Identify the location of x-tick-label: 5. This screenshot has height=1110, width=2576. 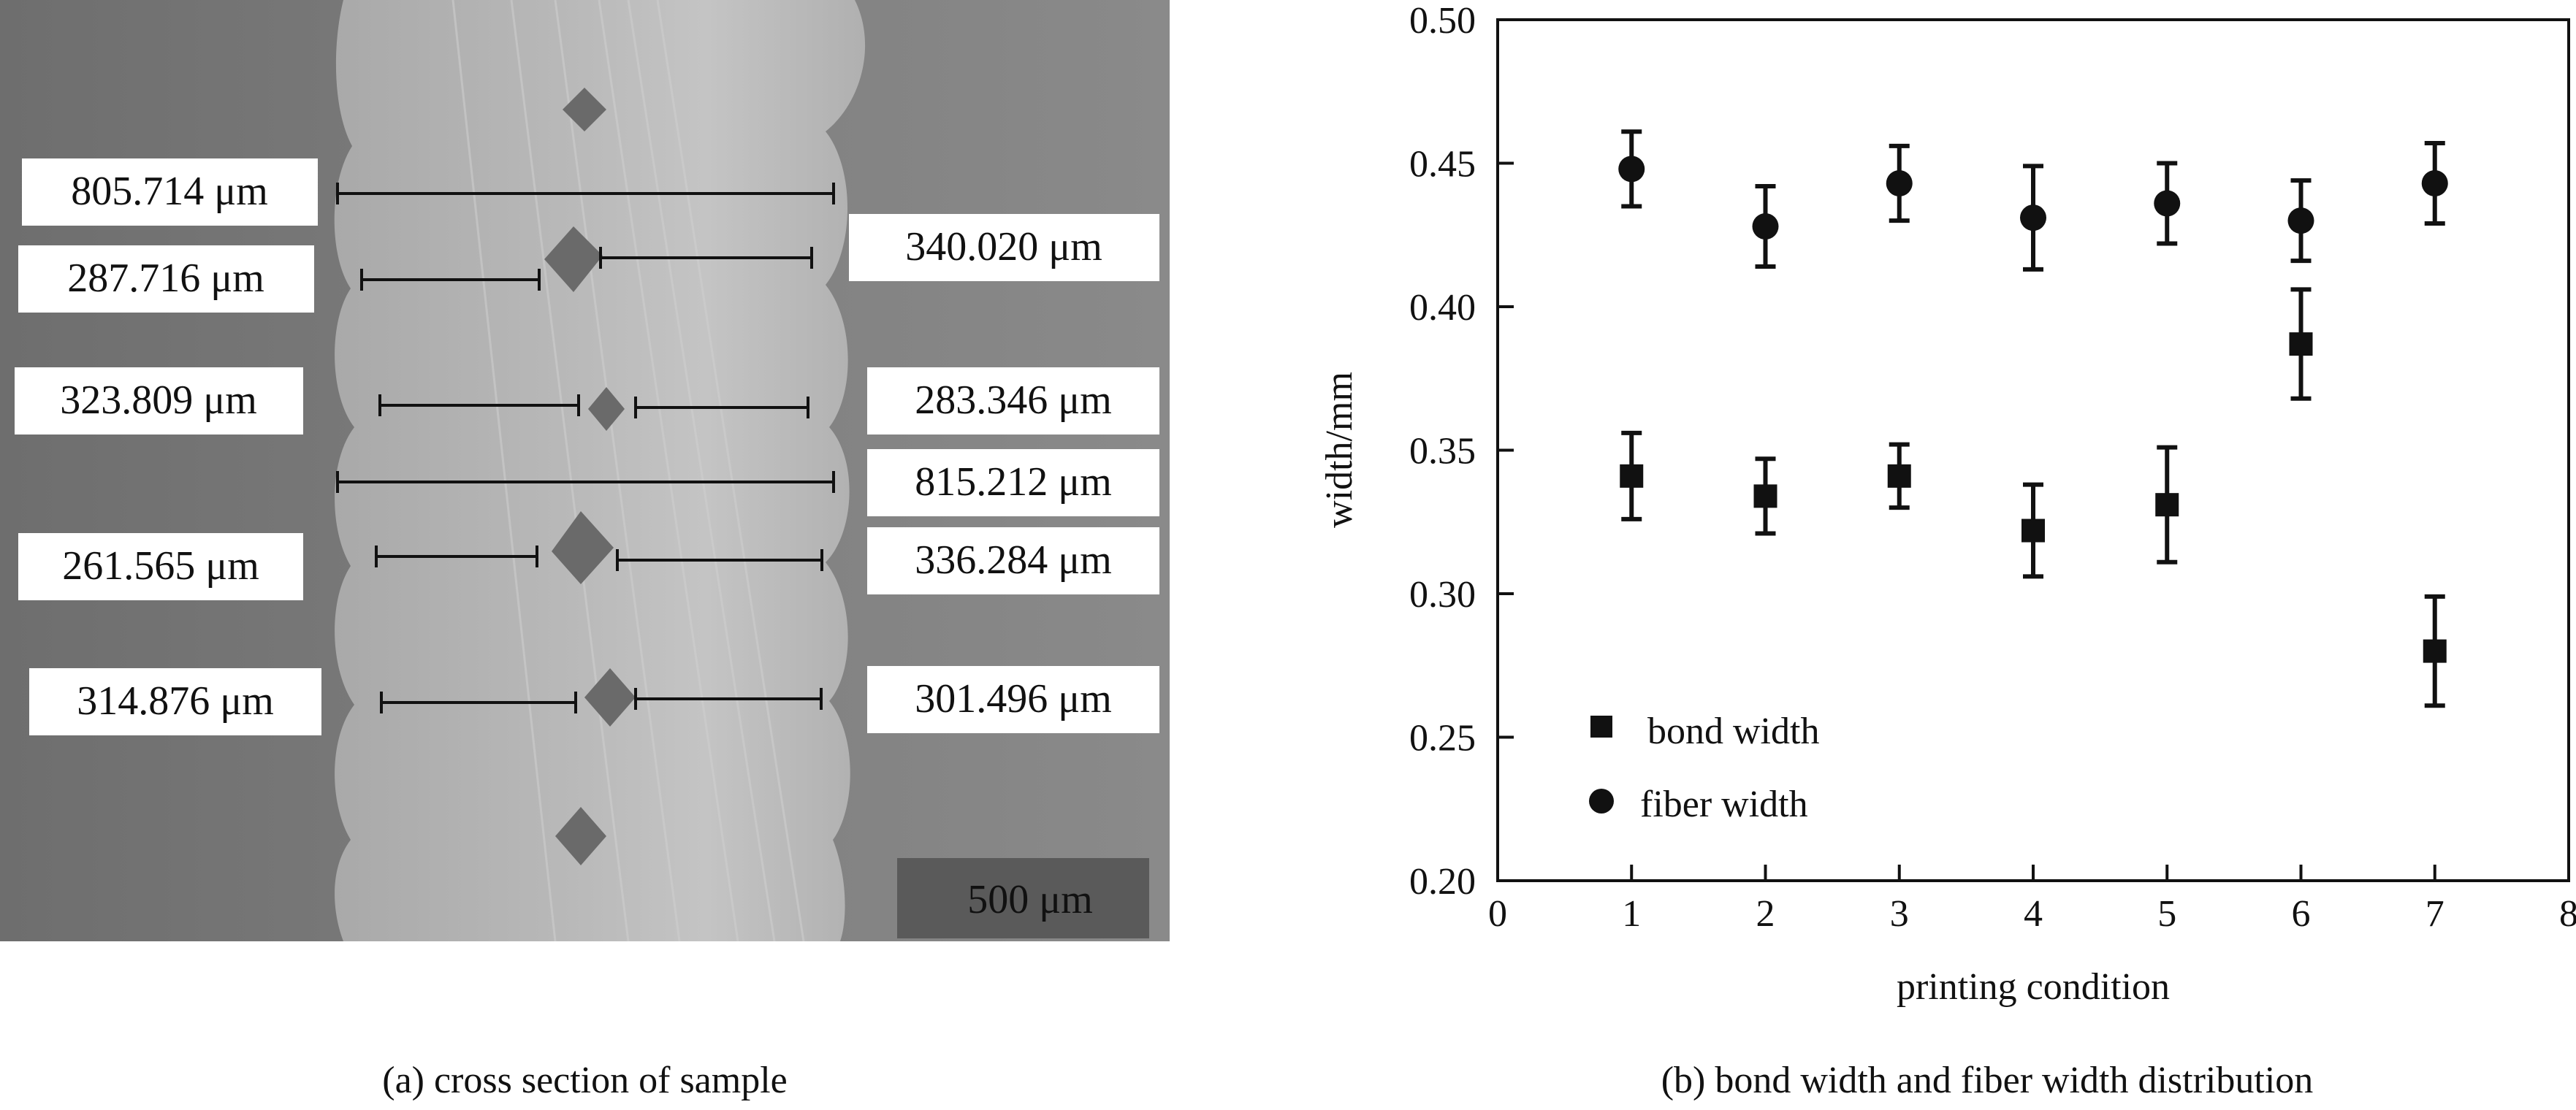
(2167, 914).